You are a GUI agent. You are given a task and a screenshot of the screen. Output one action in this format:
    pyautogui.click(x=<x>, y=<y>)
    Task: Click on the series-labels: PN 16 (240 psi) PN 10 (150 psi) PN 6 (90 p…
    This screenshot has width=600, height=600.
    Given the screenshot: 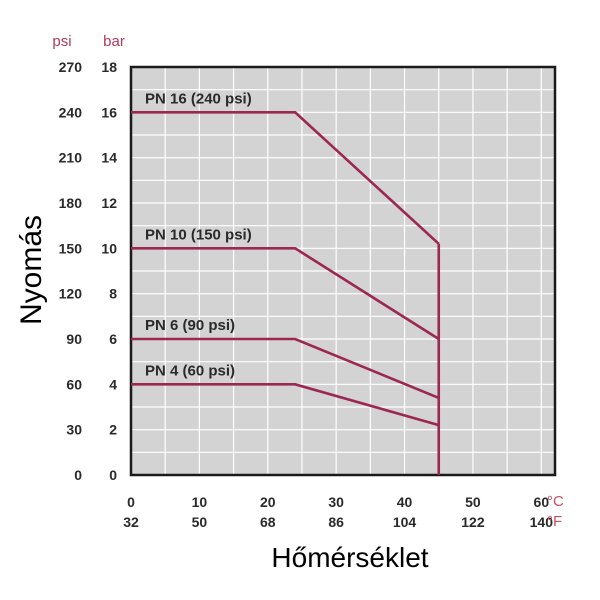 What is the action you would take?
    pyautogui.click(x=198, y=234)
    